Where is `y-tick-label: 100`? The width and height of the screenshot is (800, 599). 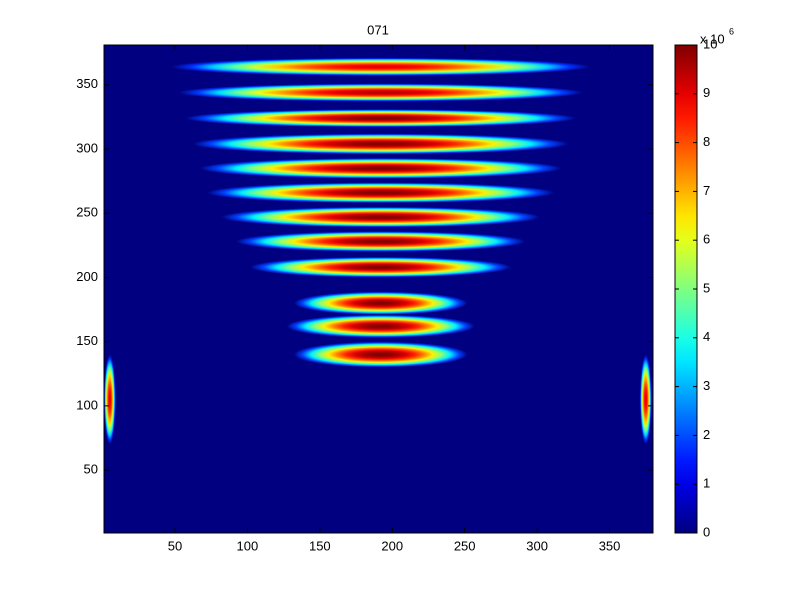 y-tick-label: 100 is located at coordinates (87, 404).